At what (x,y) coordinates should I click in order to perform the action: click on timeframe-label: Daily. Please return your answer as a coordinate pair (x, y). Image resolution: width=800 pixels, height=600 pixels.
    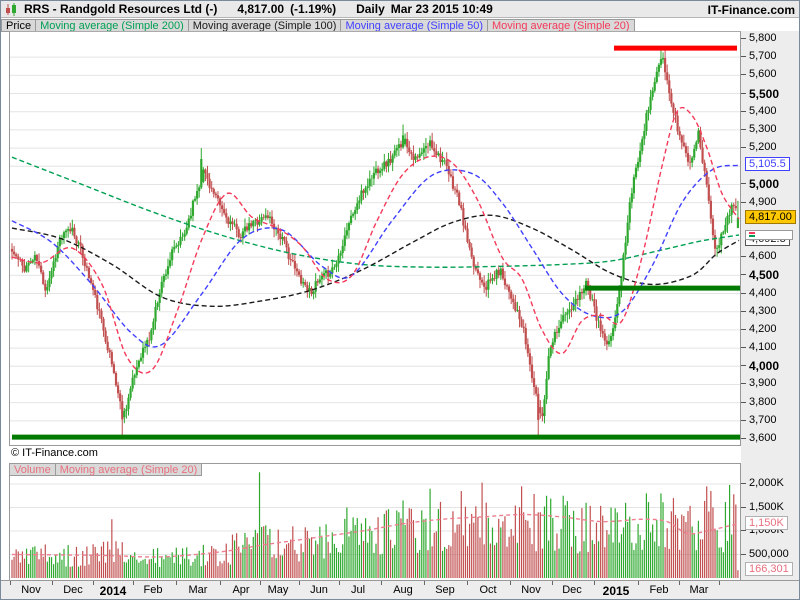
    Looking at the image, I should click on (370, 9).